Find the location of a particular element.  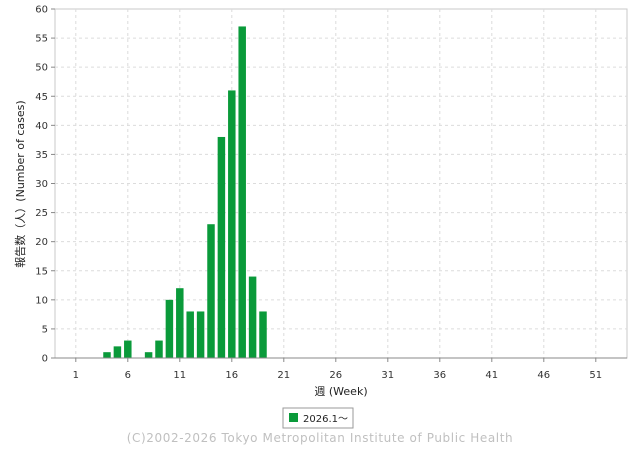

y-tick-label: 50 is located at coordinates (41, 68).